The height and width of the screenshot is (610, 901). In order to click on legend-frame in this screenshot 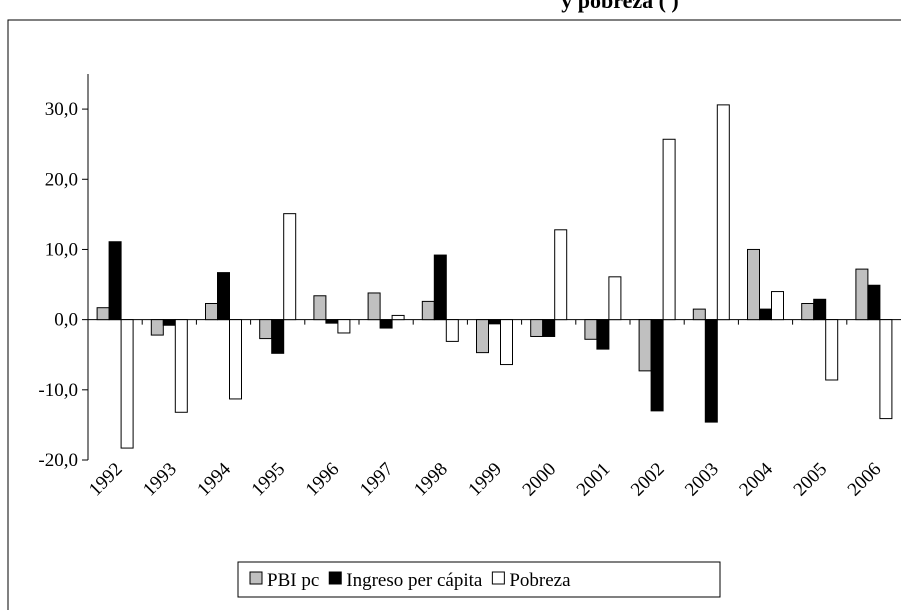, I will do `click(479, 579)`.